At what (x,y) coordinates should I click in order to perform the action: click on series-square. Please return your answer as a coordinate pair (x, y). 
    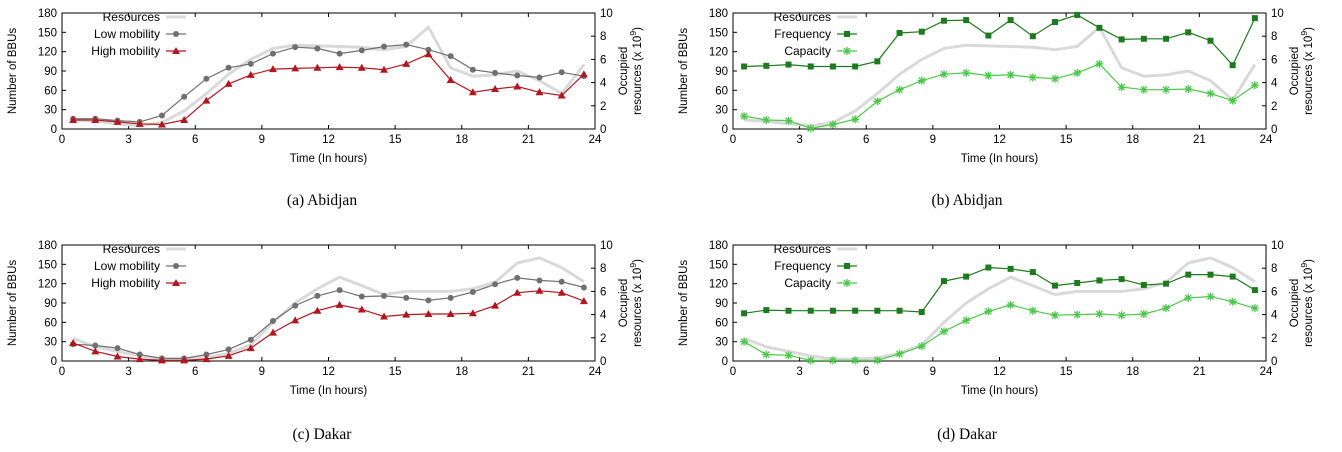
    Looking at the image, I should click on (999, 40).